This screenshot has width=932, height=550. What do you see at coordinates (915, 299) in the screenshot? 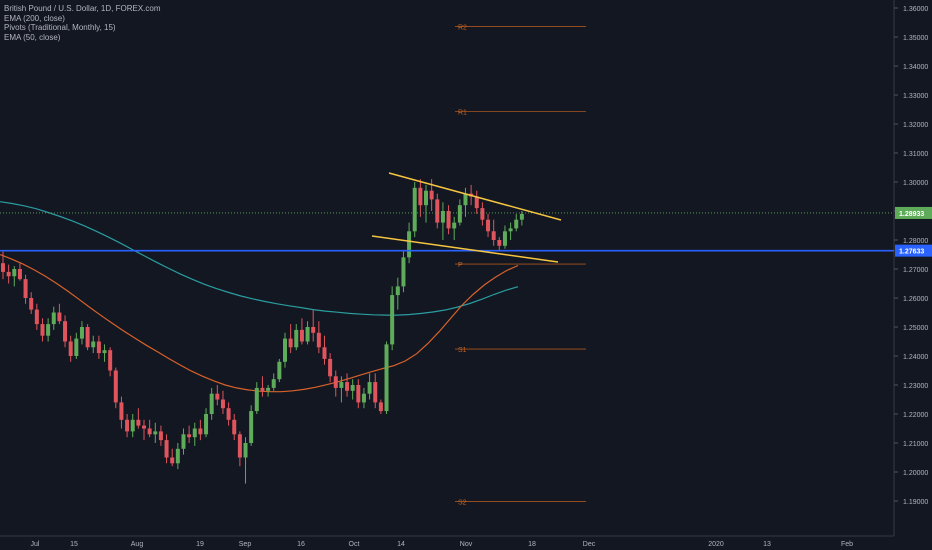
I see `price-tick-label: 1.26000` at bounding box center [915, 299].